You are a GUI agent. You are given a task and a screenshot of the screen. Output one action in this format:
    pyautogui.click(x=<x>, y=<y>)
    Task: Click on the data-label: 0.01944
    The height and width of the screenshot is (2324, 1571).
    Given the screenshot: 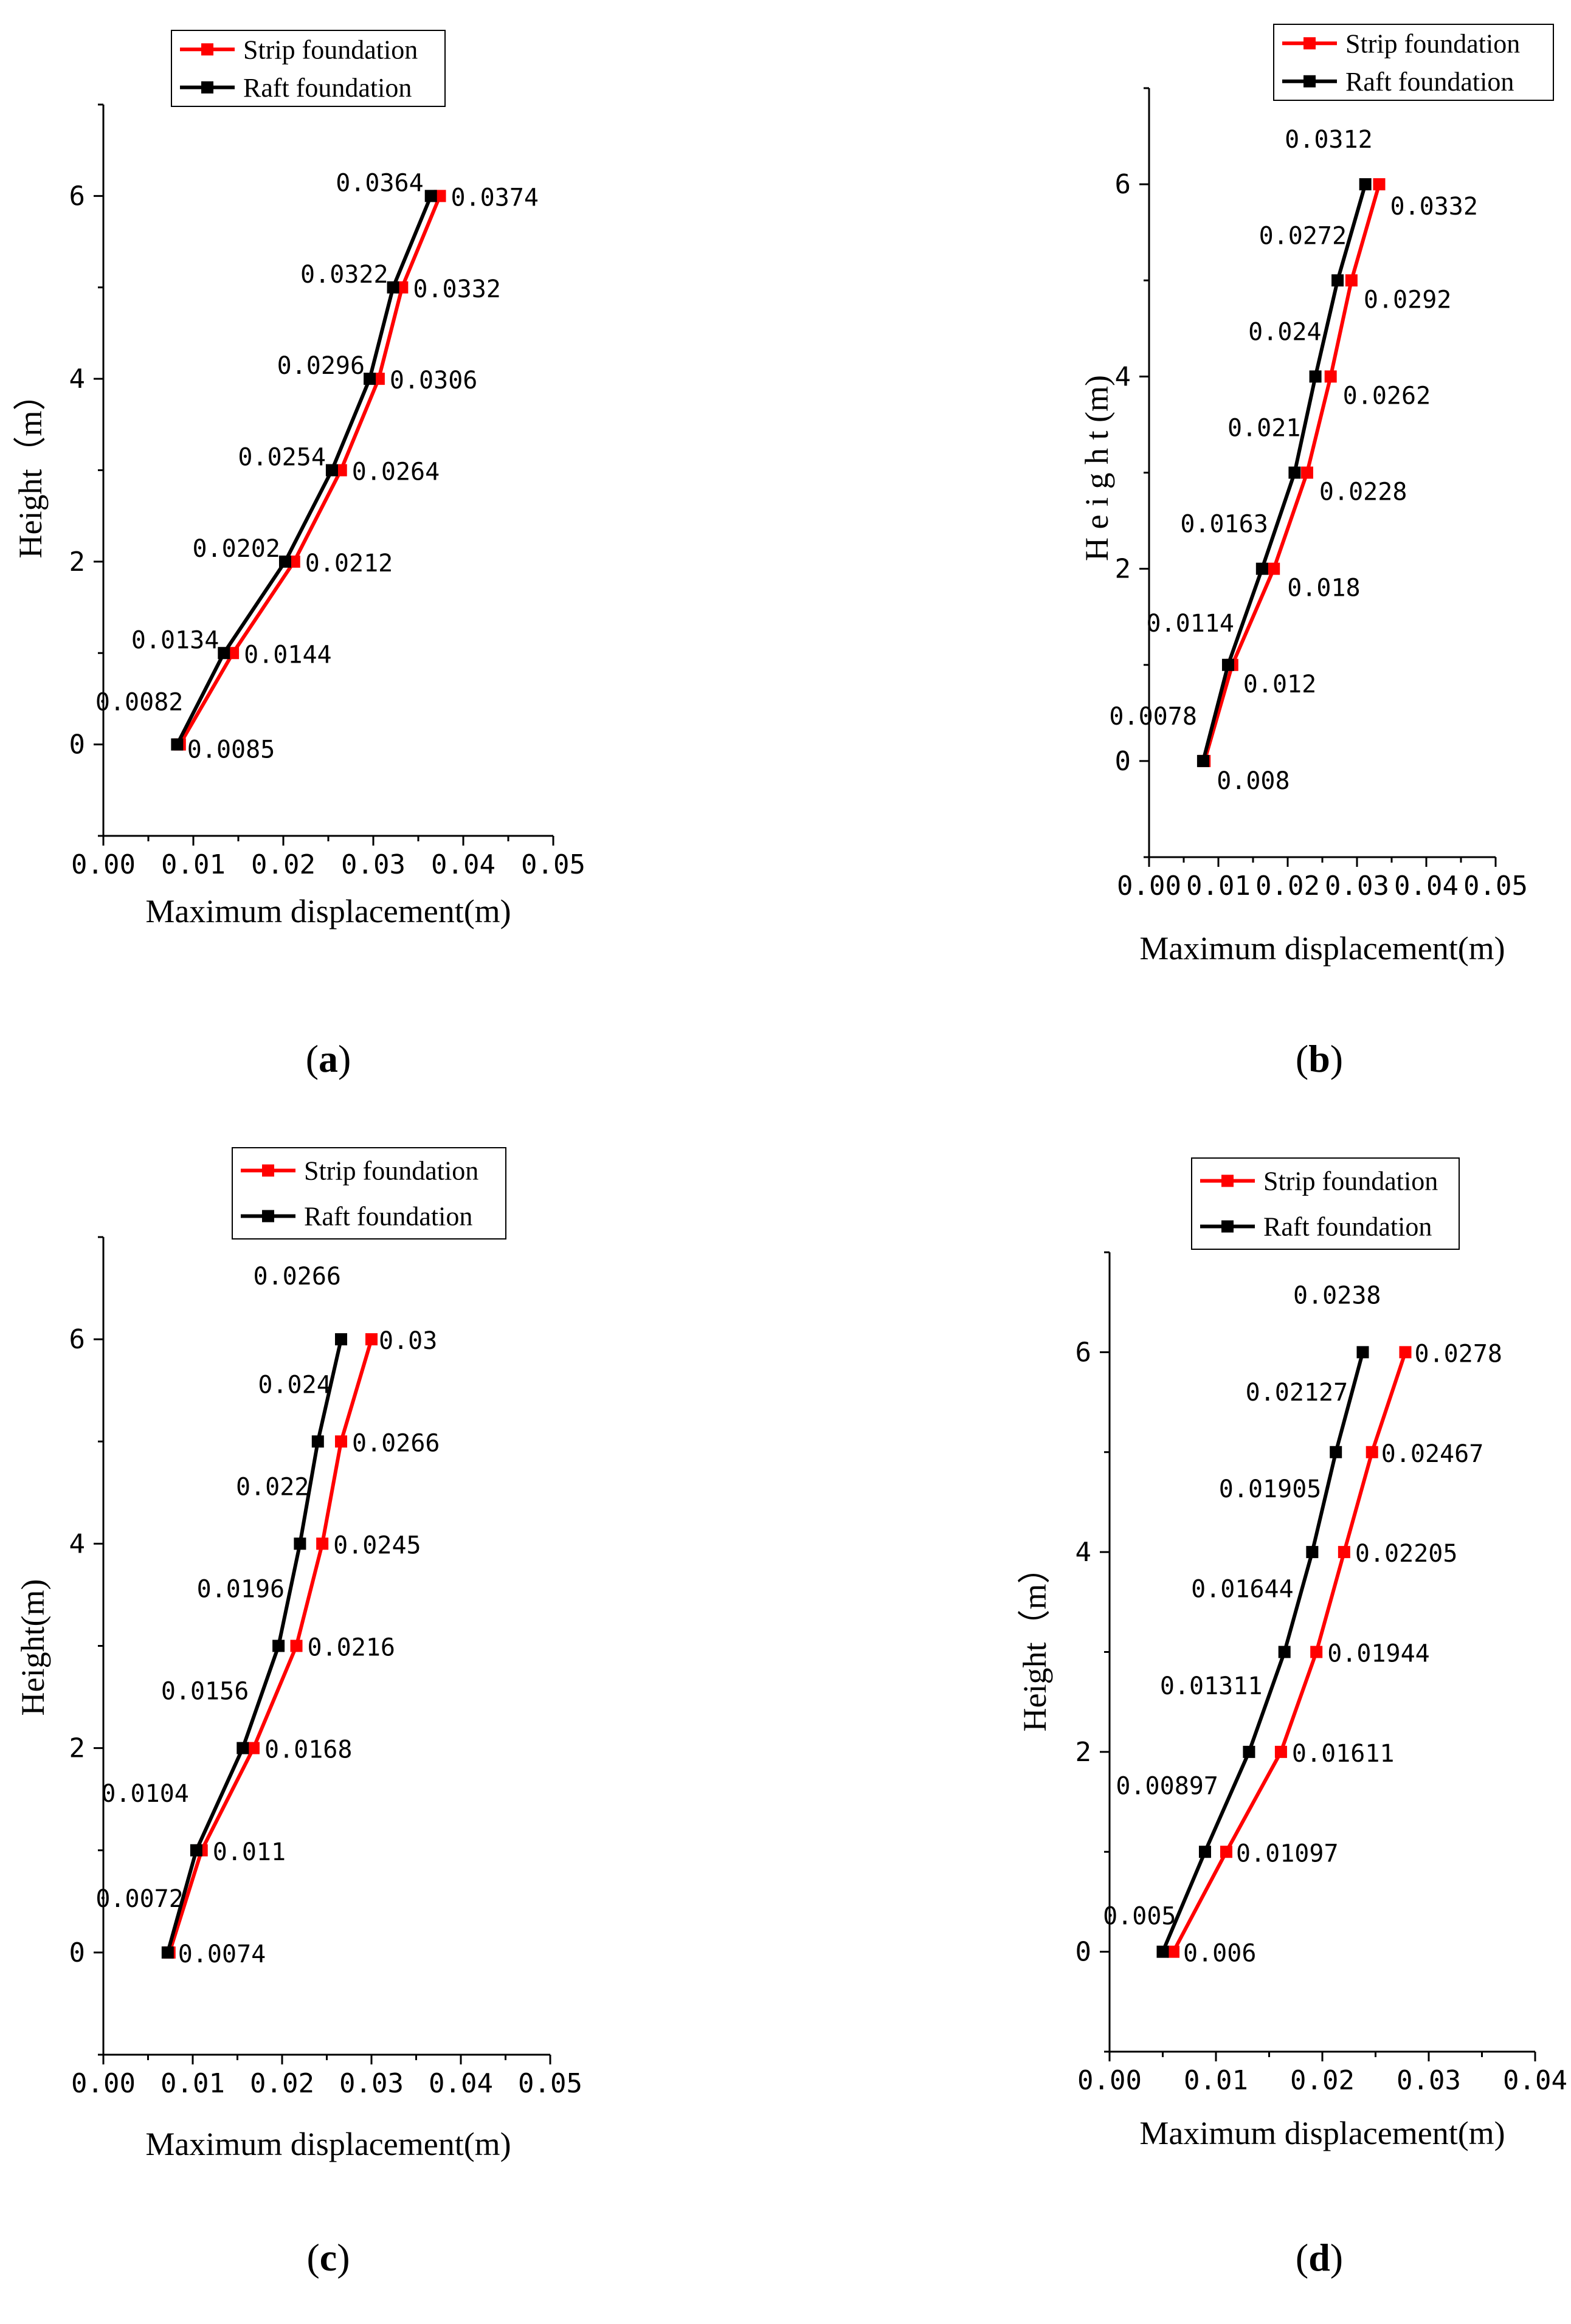 What is the action you would take?
    pyautogui.click(x=1378, y=1654)
    